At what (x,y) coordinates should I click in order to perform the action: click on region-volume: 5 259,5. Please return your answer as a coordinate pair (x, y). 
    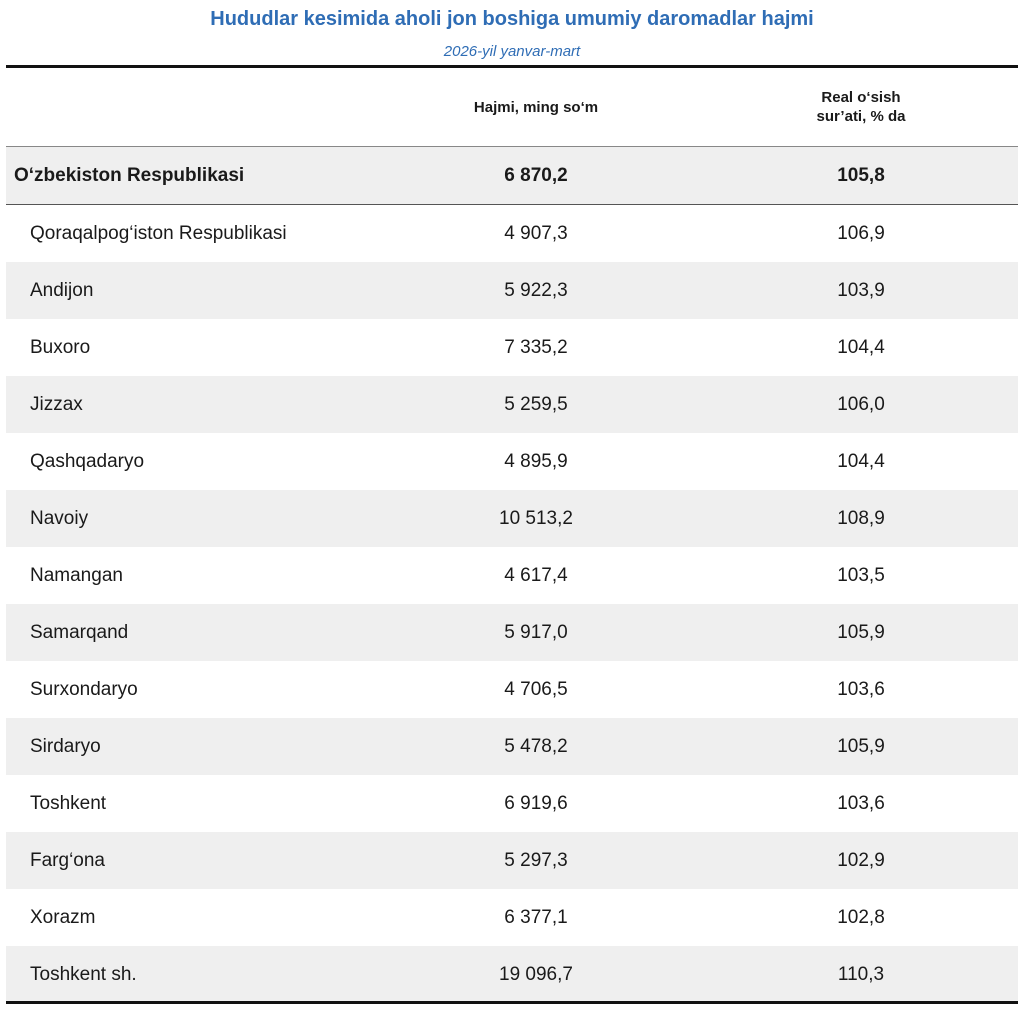
    Looking at the image, I should click on (536, 404).